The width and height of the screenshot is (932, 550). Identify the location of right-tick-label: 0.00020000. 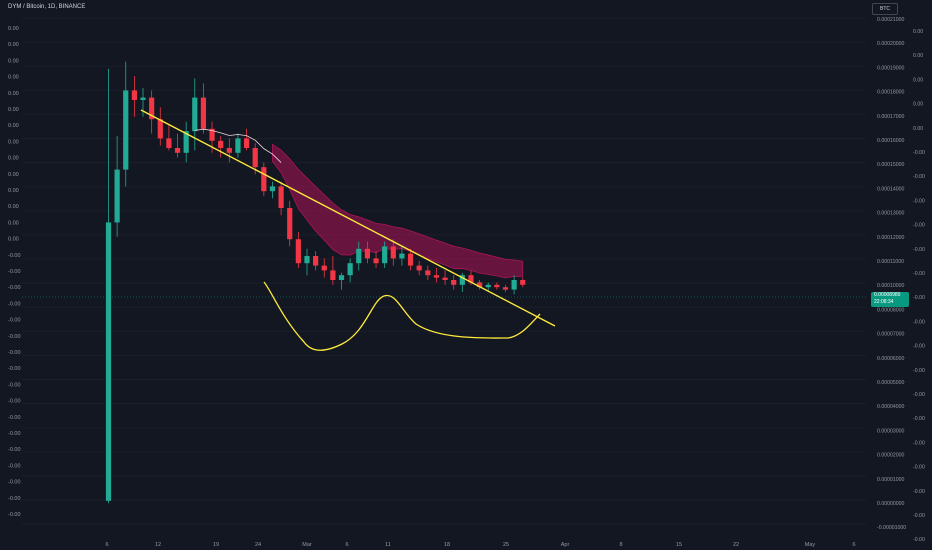
(891, 44).